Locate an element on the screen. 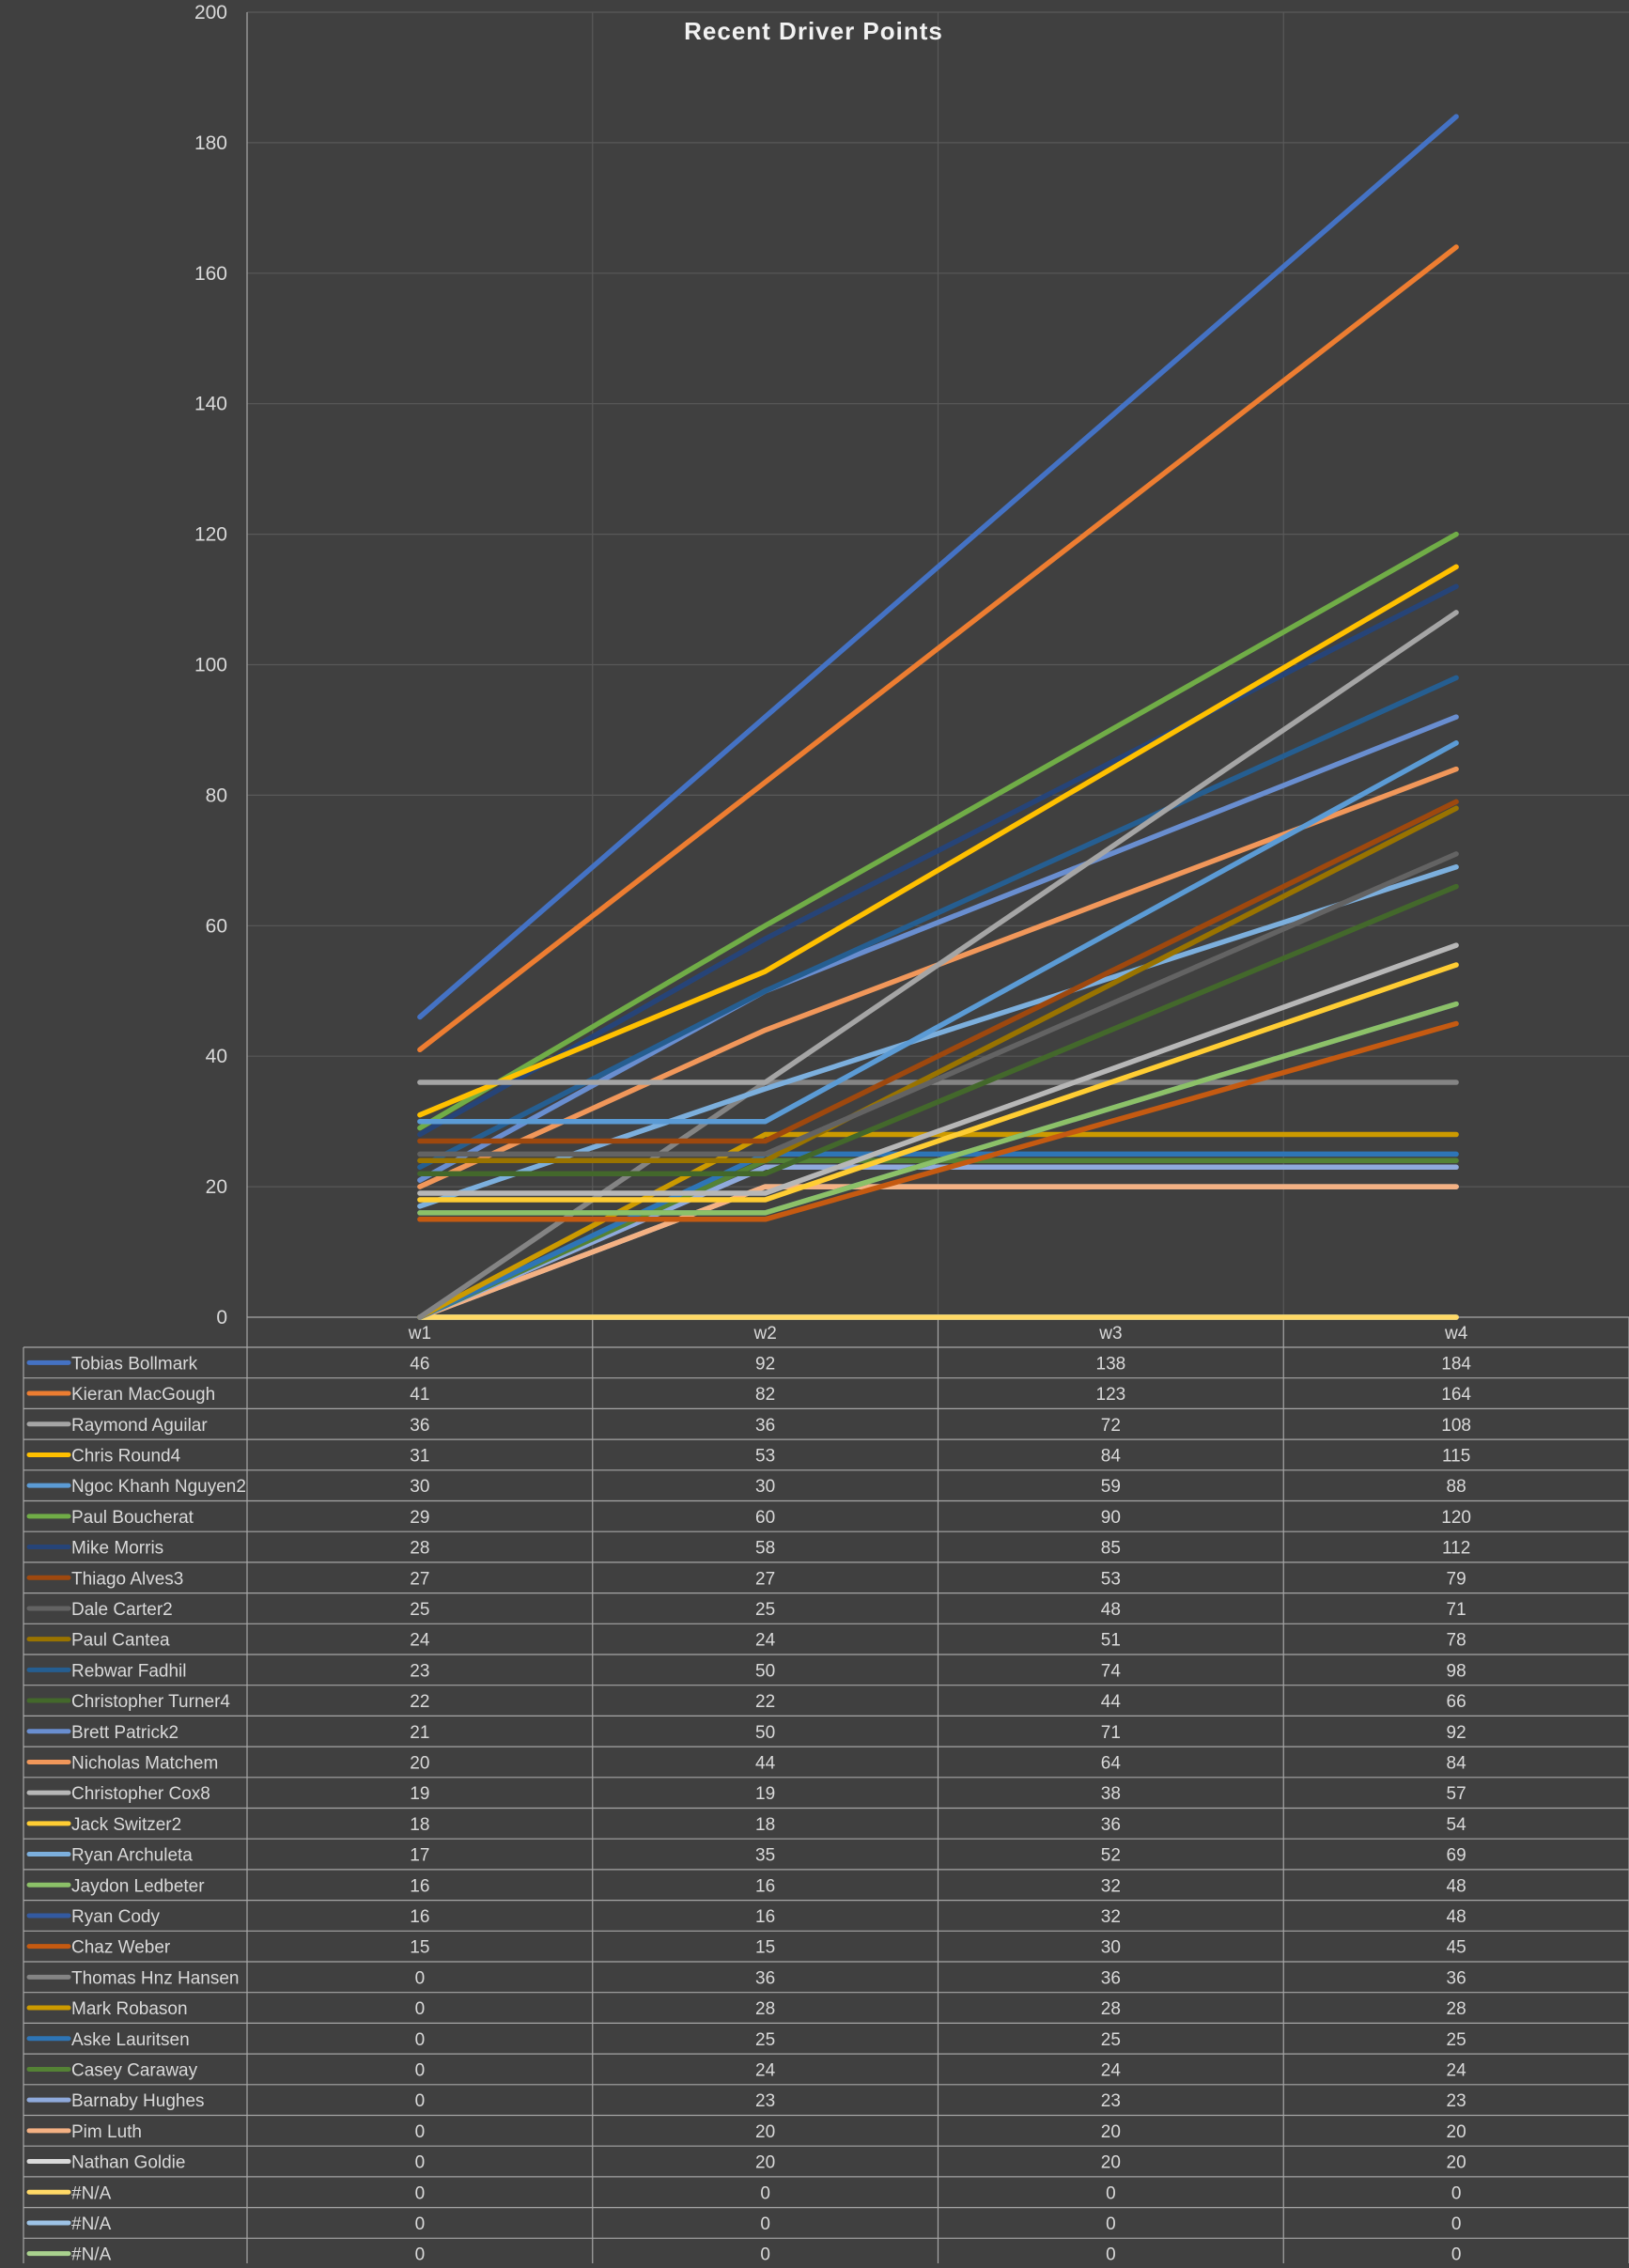 The height and width of the screenshot is (2268, 1629). table-cell-value: 44 is located at coordinates (765, 1763).